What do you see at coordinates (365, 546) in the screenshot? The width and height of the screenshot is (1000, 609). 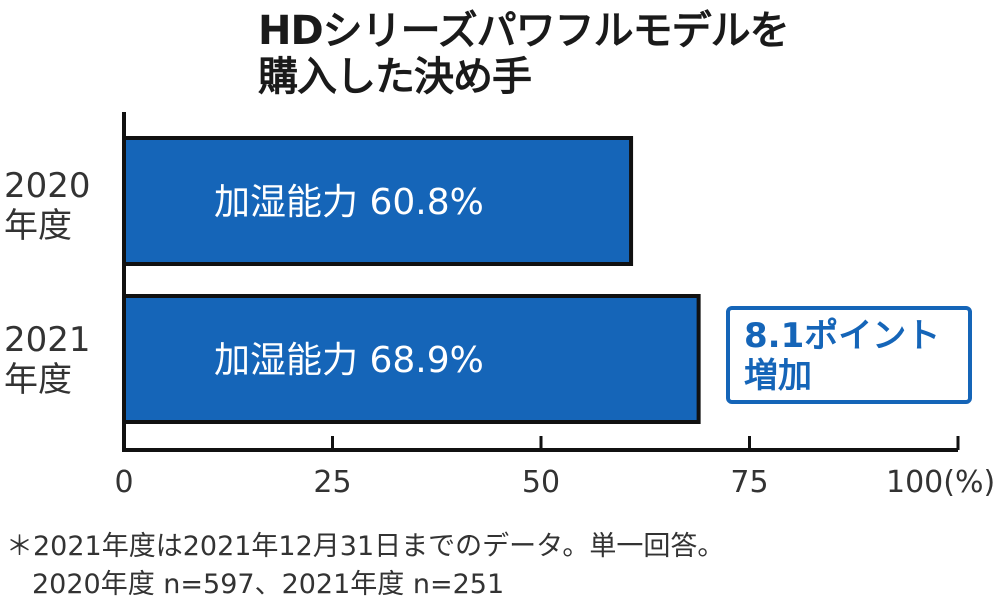 I see `footnote-line-1: ＊2021年度は2021年12月31日までのデータ。単一回答。` at bounding box center [365, 546].